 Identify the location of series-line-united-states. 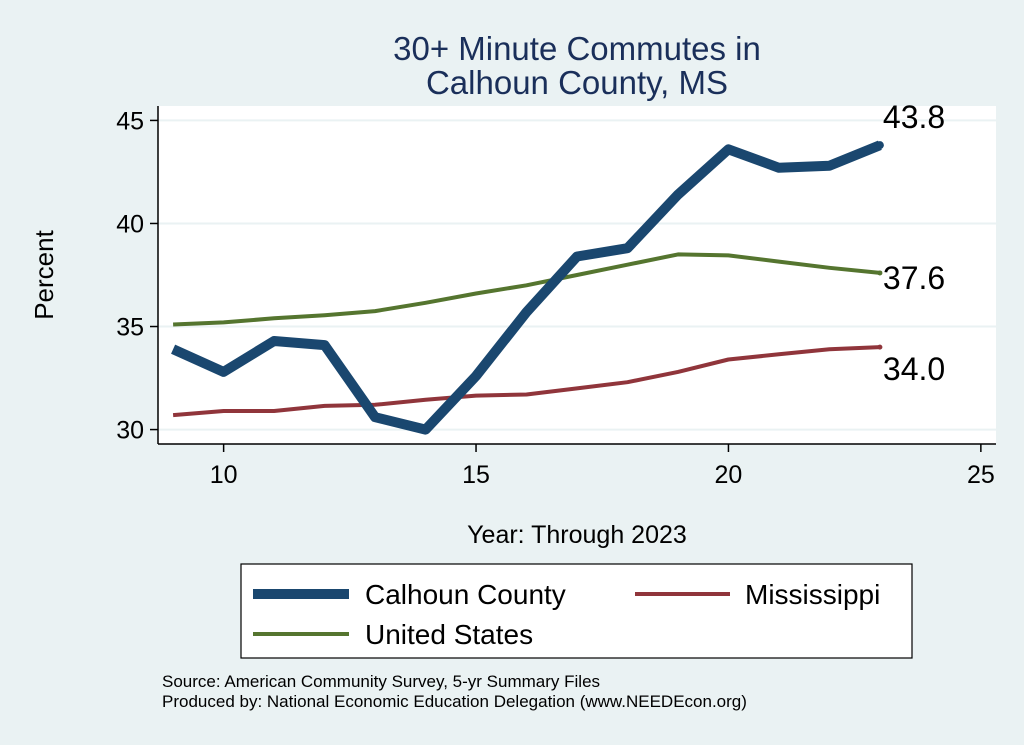
(527, 289).